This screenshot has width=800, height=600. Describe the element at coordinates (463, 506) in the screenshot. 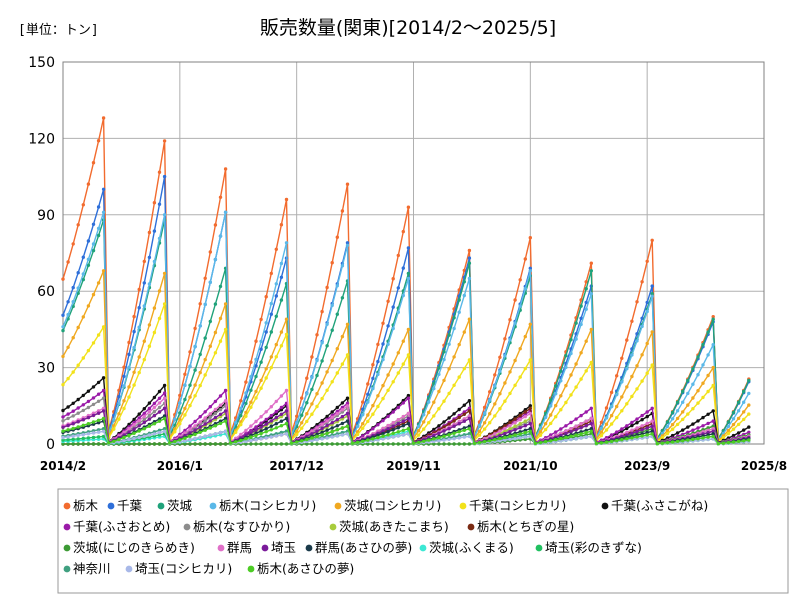

I see `legend-marker` at that location.